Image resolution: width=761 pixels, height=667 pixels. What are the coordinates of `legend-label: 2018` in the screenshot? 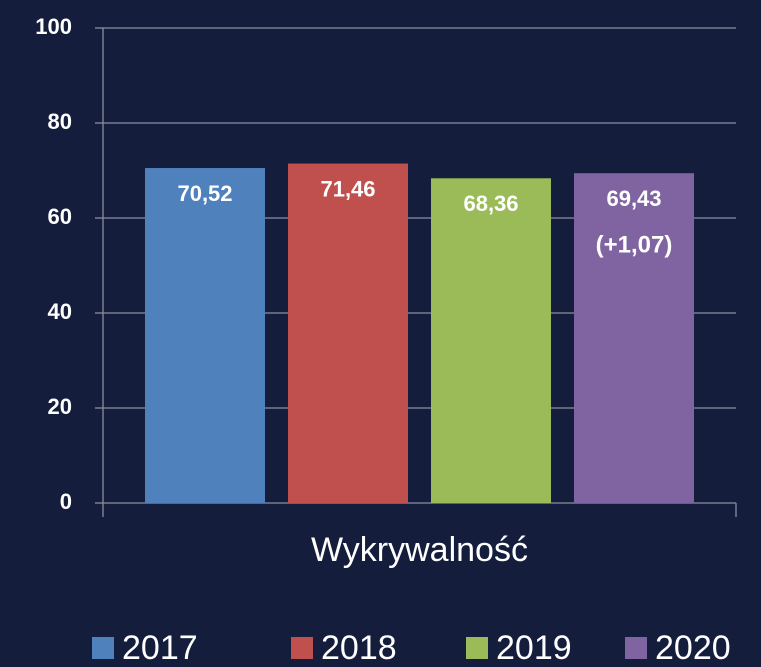 It's located at (359, 648).